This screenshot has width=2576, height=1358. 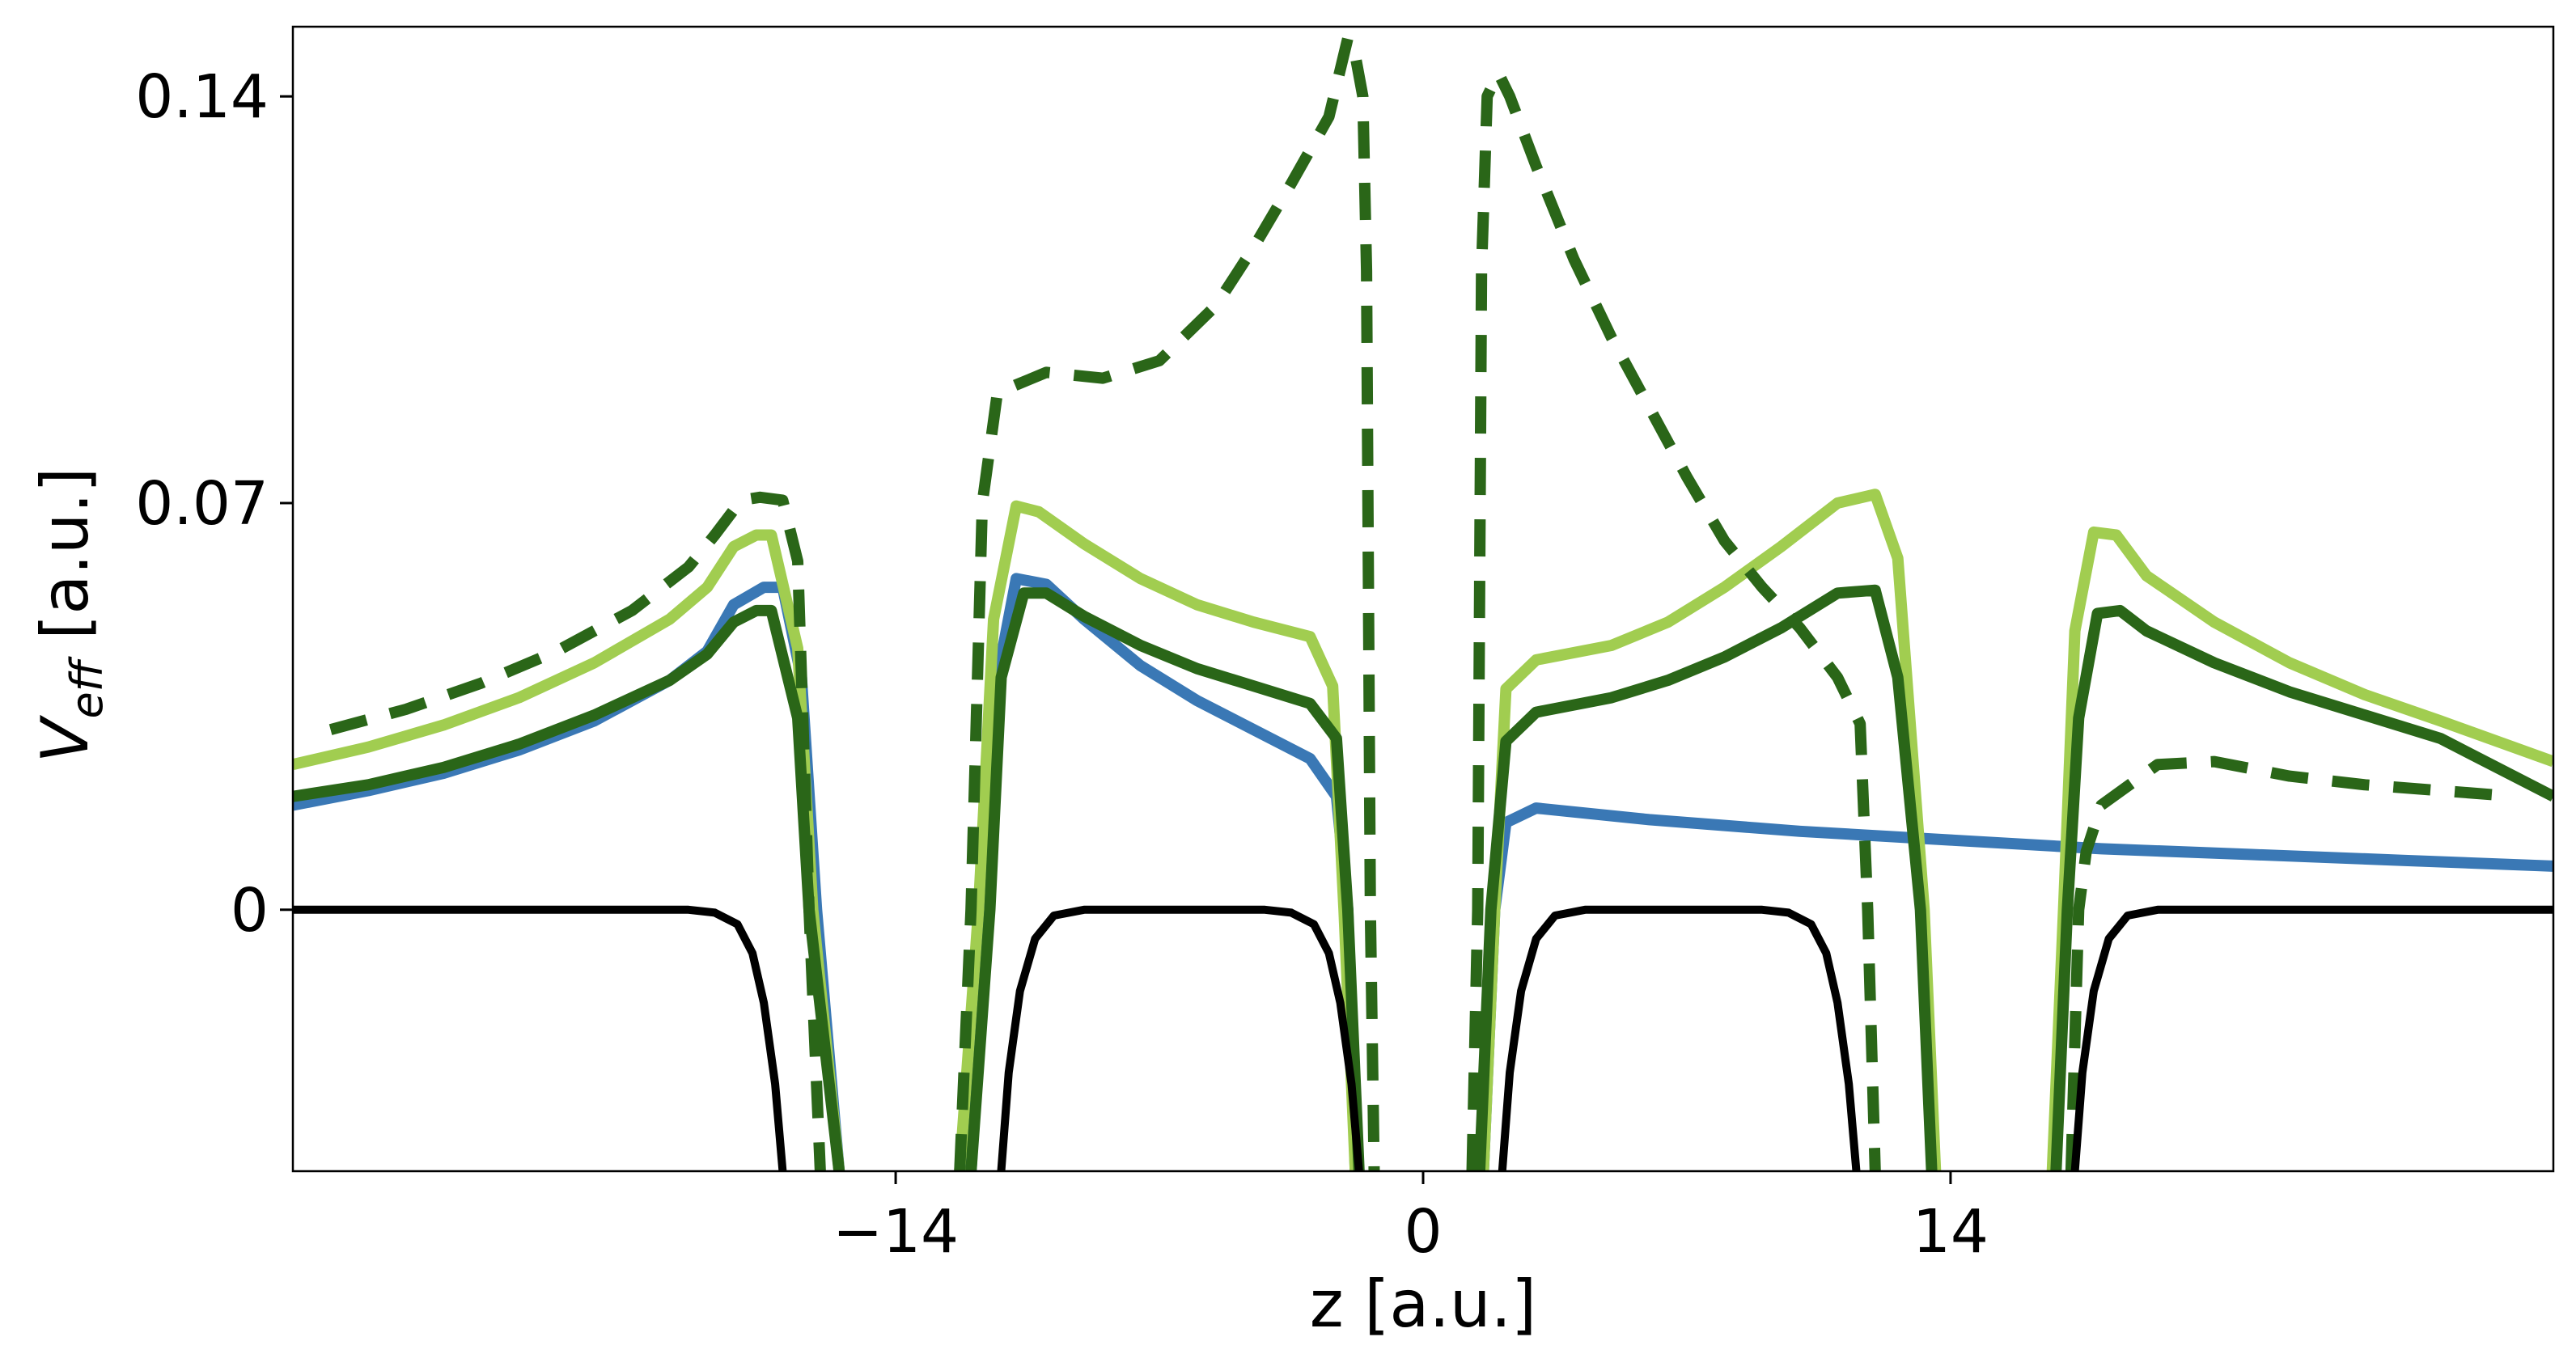 What do you see at coordinates (65, 739) in the screenshot?
I see `y-axis-label-main: V` at bounding box center [65, 739].